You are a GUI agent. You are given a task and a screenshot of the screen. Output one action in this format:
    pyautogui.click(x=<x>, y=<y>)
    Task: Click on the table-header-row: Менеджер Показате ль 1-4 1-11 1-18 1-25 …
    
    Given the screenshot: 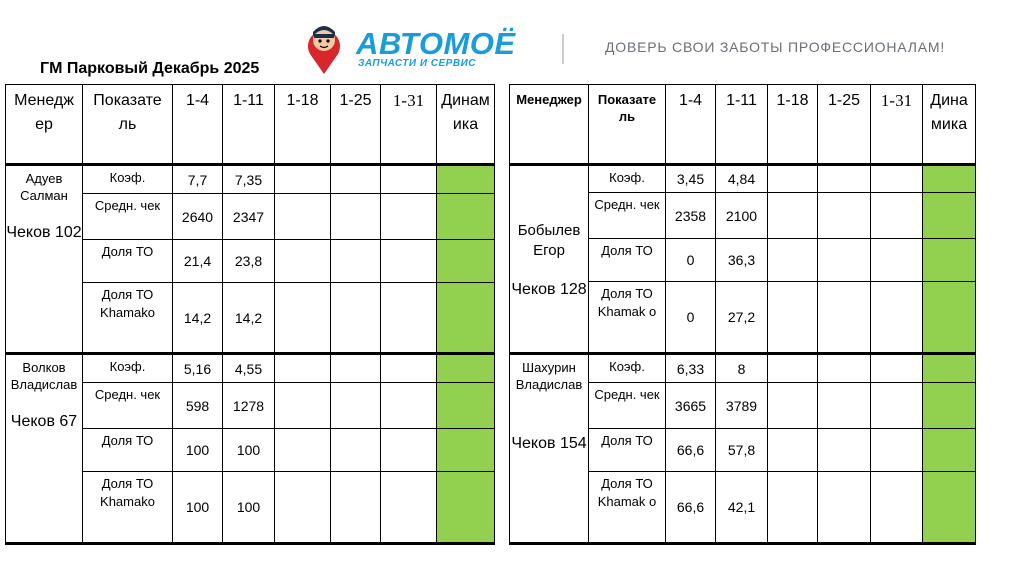 What is the action you would take?
    pyautogui.click(x=742, y=125)
    